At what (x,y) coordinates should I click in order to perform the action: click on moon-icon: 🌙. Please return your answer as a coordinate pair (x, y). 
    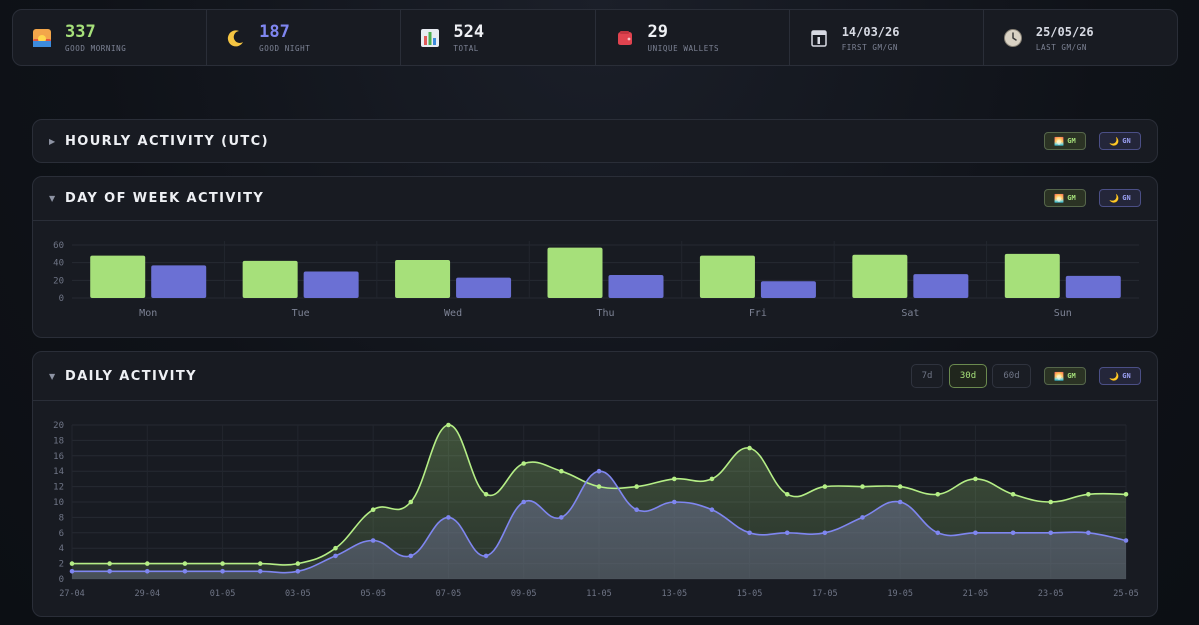
    Looking at the image, I should click on (1114, 198).